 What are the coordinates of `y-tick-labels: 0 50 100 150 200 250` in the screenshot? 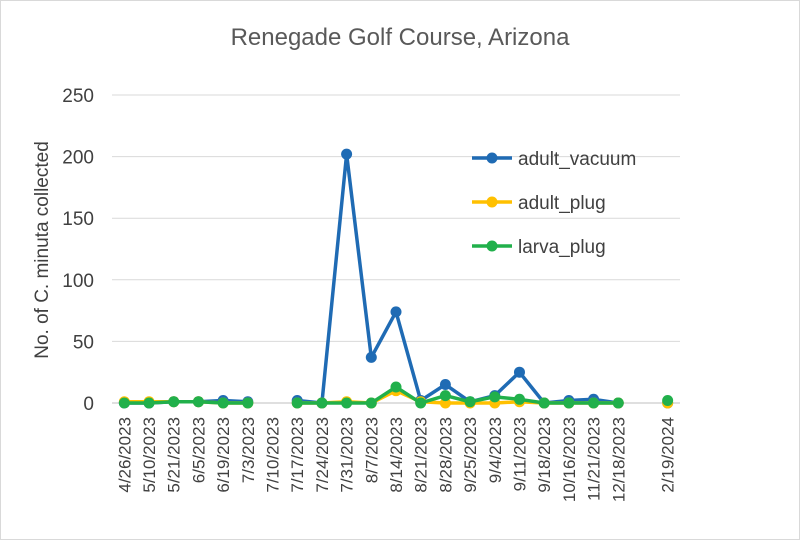 It's located at (78, 250).